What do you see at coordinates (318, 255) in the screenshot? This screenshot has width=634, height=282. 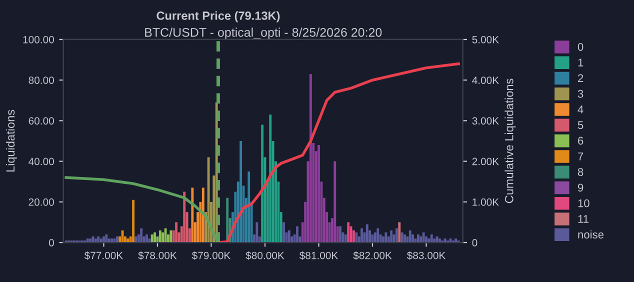 I see `x-tick-label: $81.00K` at bounding box center [318, 255].